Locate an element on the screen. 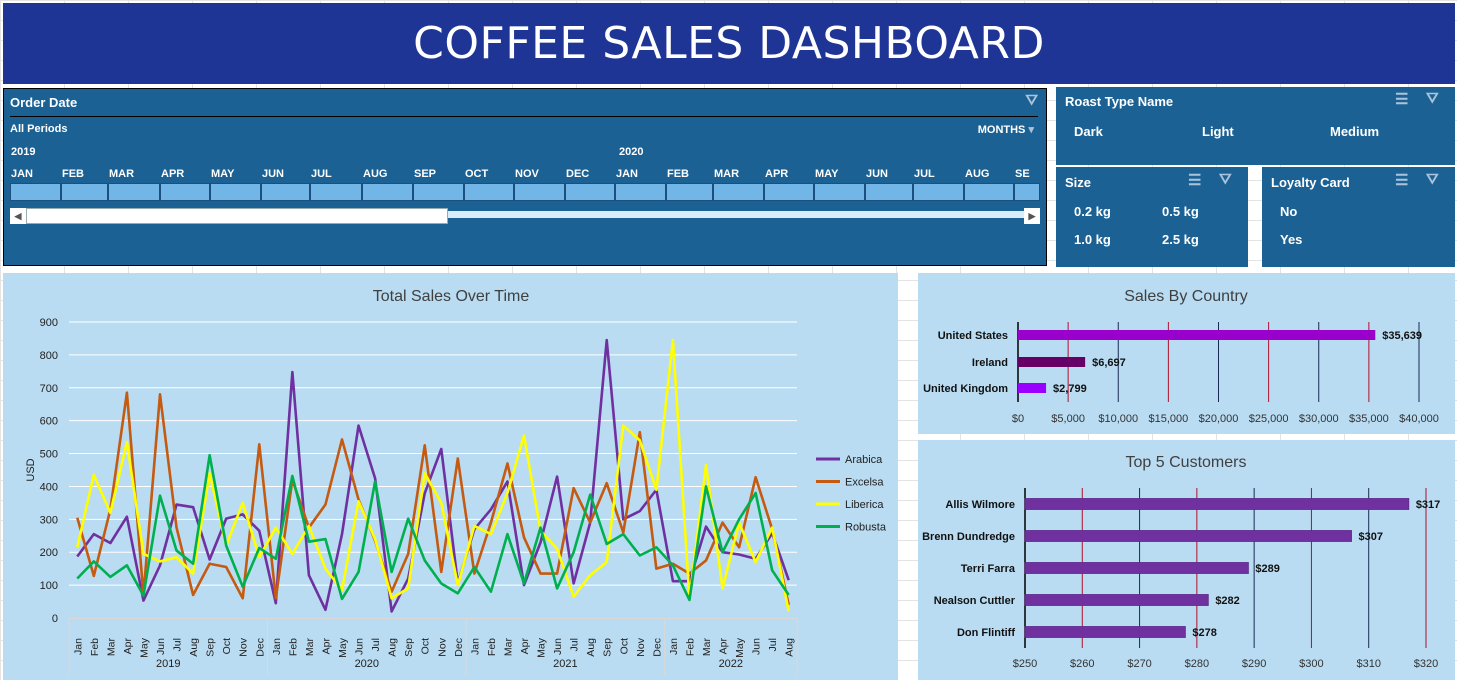 The height and width of the screenshot is (680, 1457). timeline-month-label: NOV is located at coordinates (527, 174).